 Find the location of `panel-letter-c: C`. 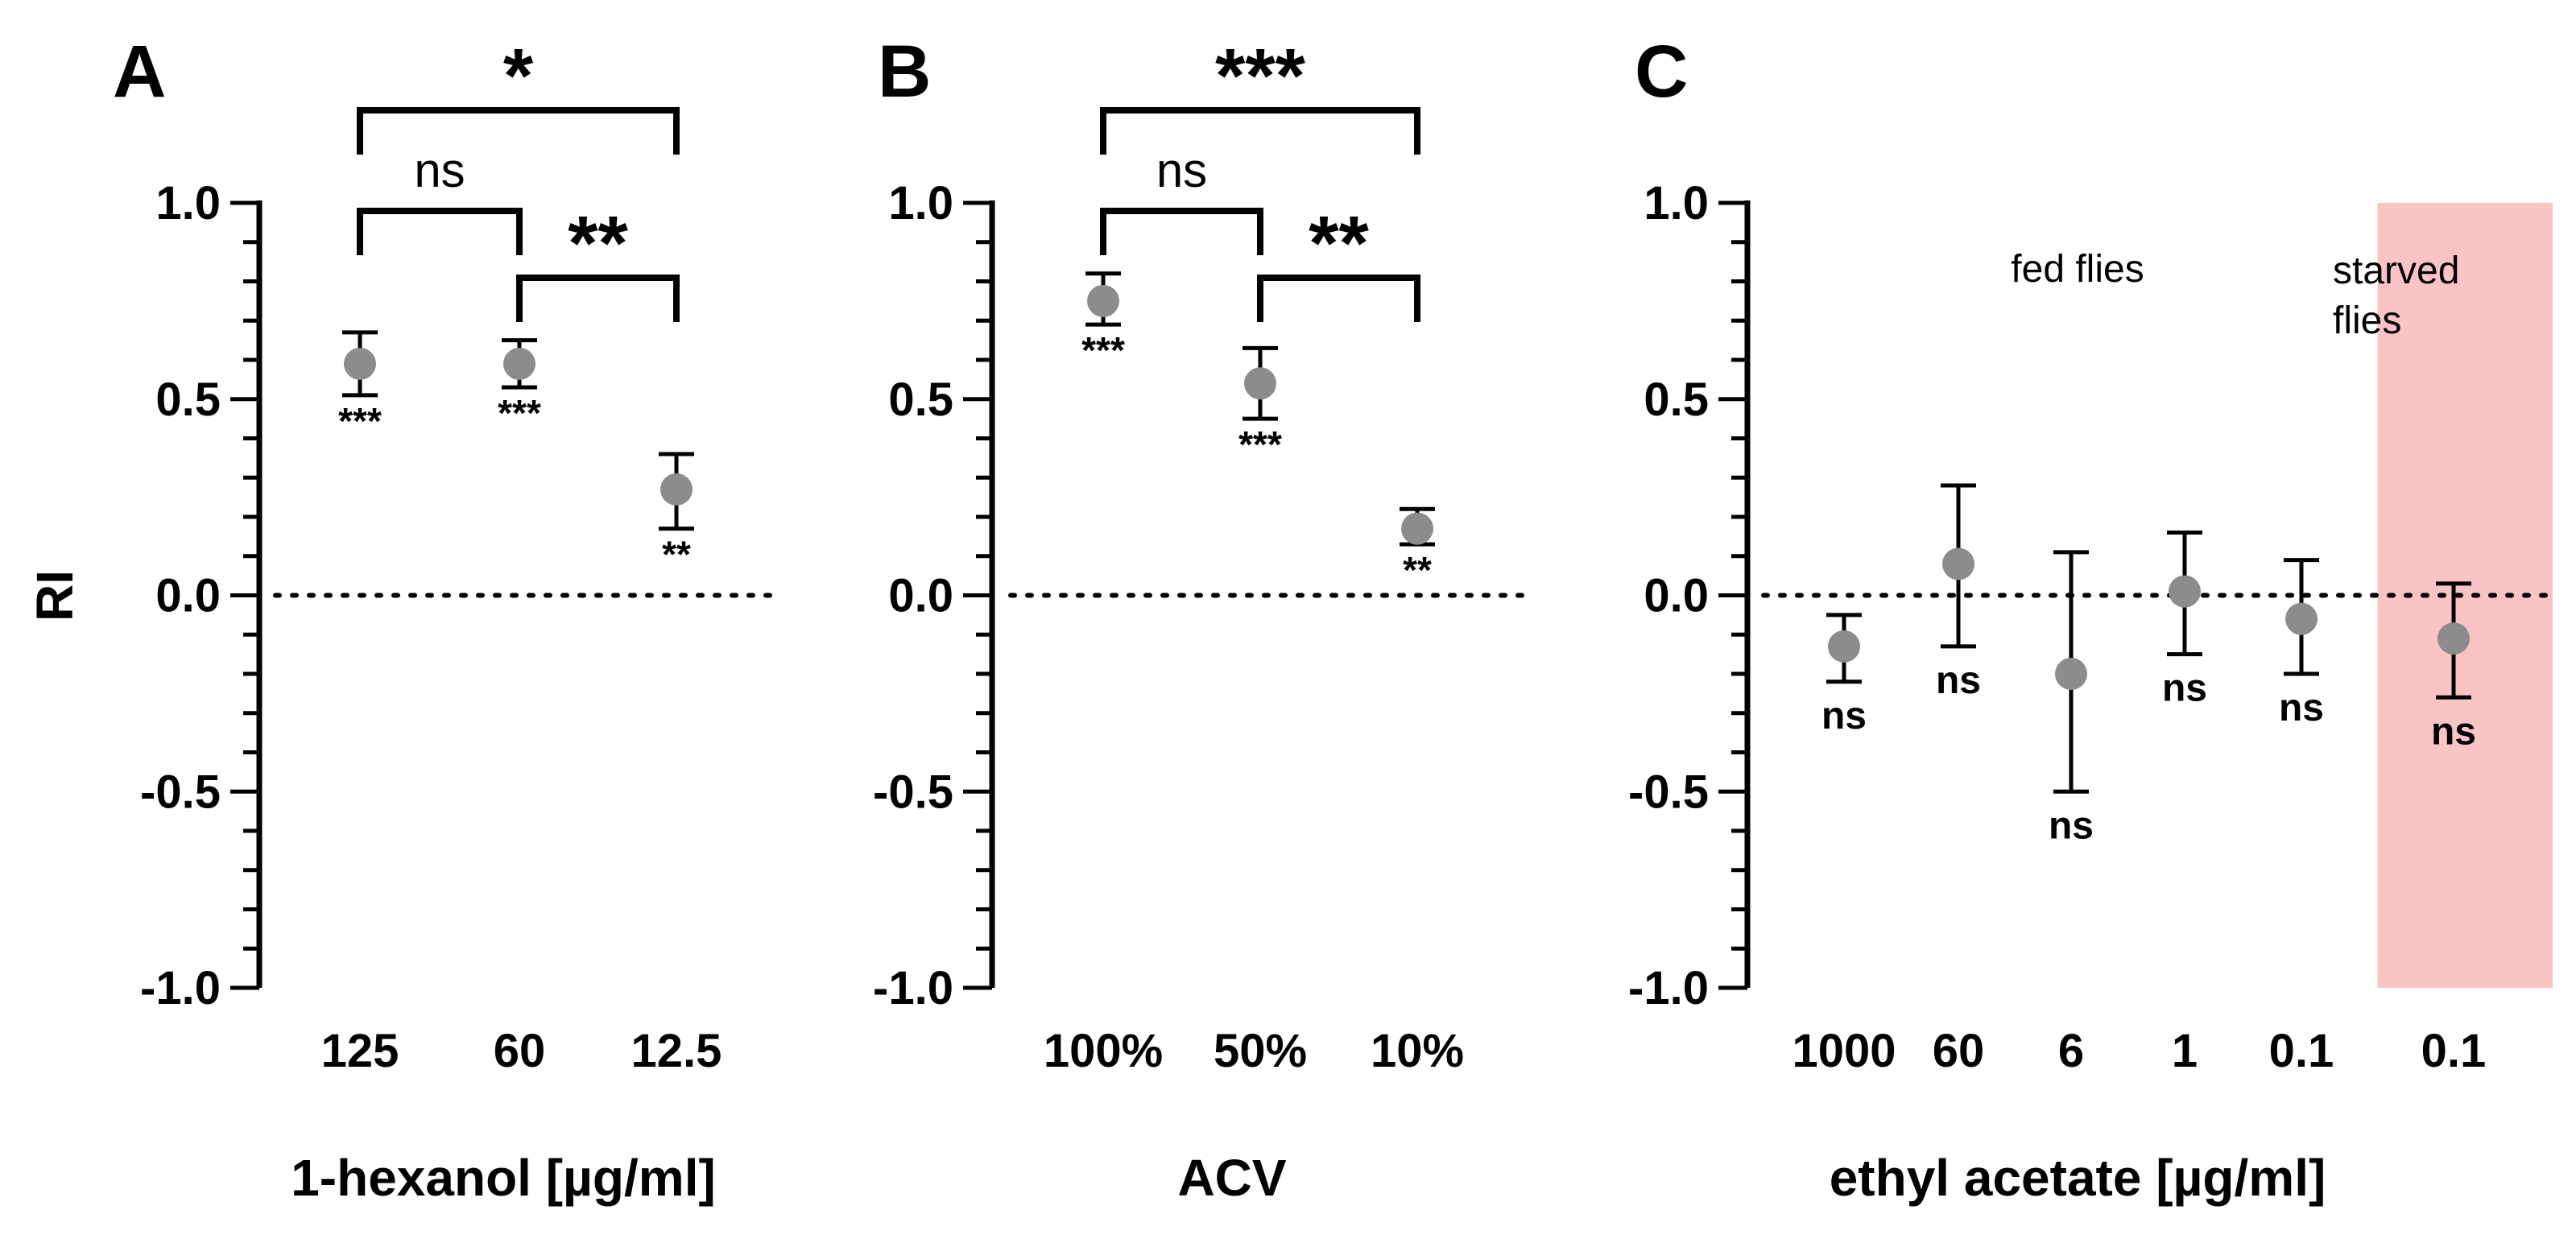

panel-letter-c: C is located at coordinates (1662, 72).